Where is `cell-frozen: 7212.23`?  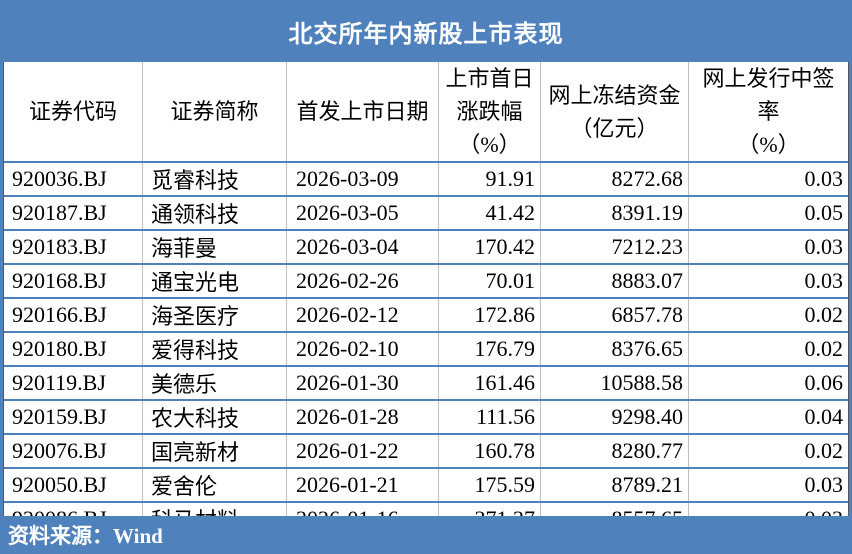
cell-frozen: 7212.23 is located at coordinates (615, 247).